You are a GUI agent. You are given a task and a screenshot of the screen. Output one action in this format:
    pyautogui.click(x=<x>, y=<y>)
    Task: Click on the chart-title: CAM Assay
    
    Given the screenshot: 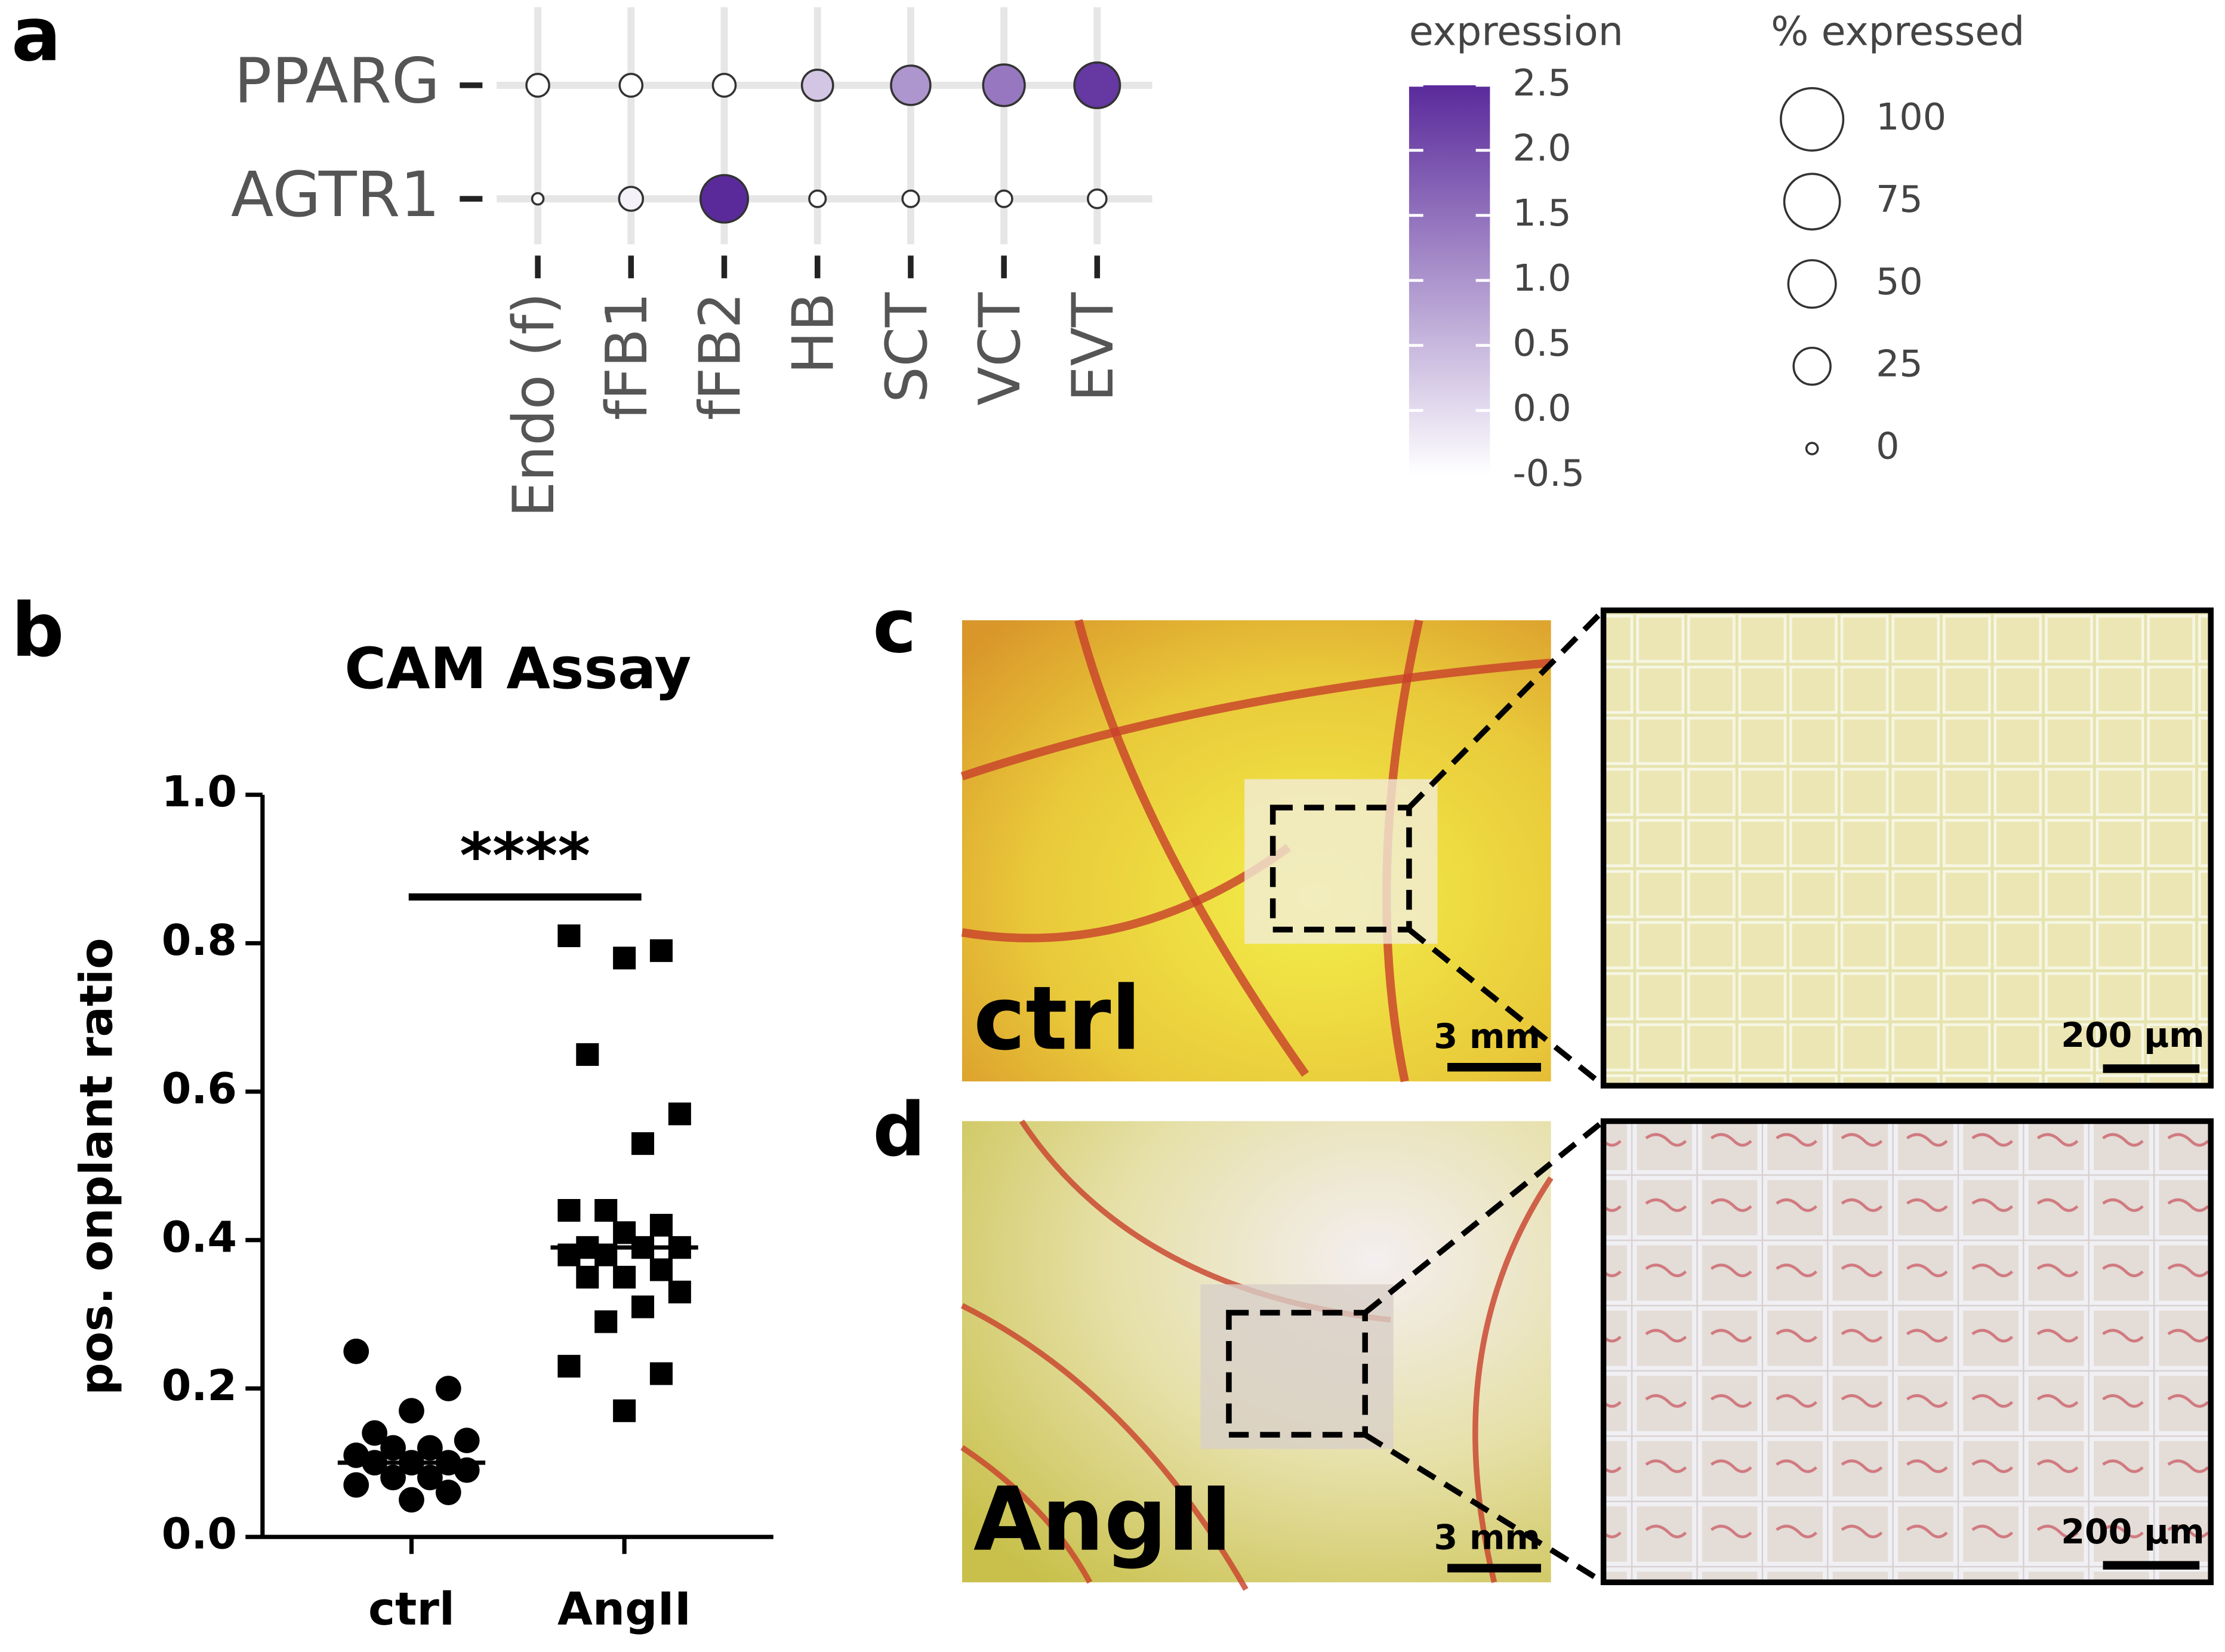 What is the action you would take?
    pyautogui.click(x=517, y=669)
    